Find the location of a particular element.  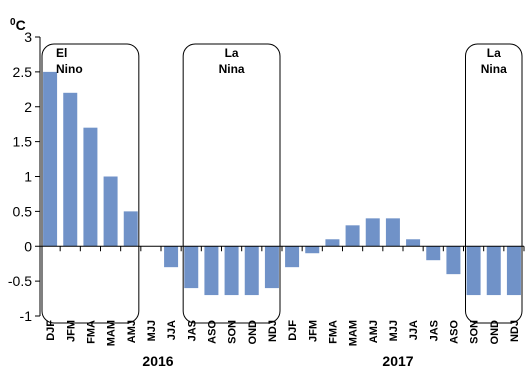

y-tick-label: 1 is located at coordinates (28, 177).